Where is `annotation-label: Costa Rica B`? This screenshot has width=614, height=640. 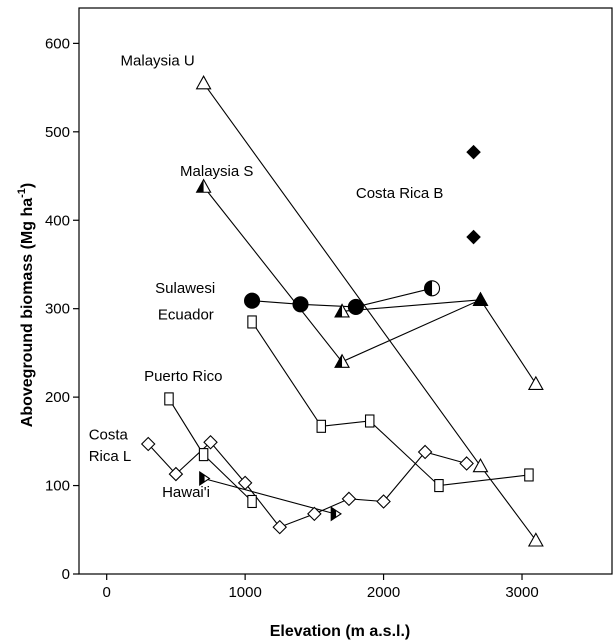 annotation-label: Costa Rica B is located at coordinates (400, 193).